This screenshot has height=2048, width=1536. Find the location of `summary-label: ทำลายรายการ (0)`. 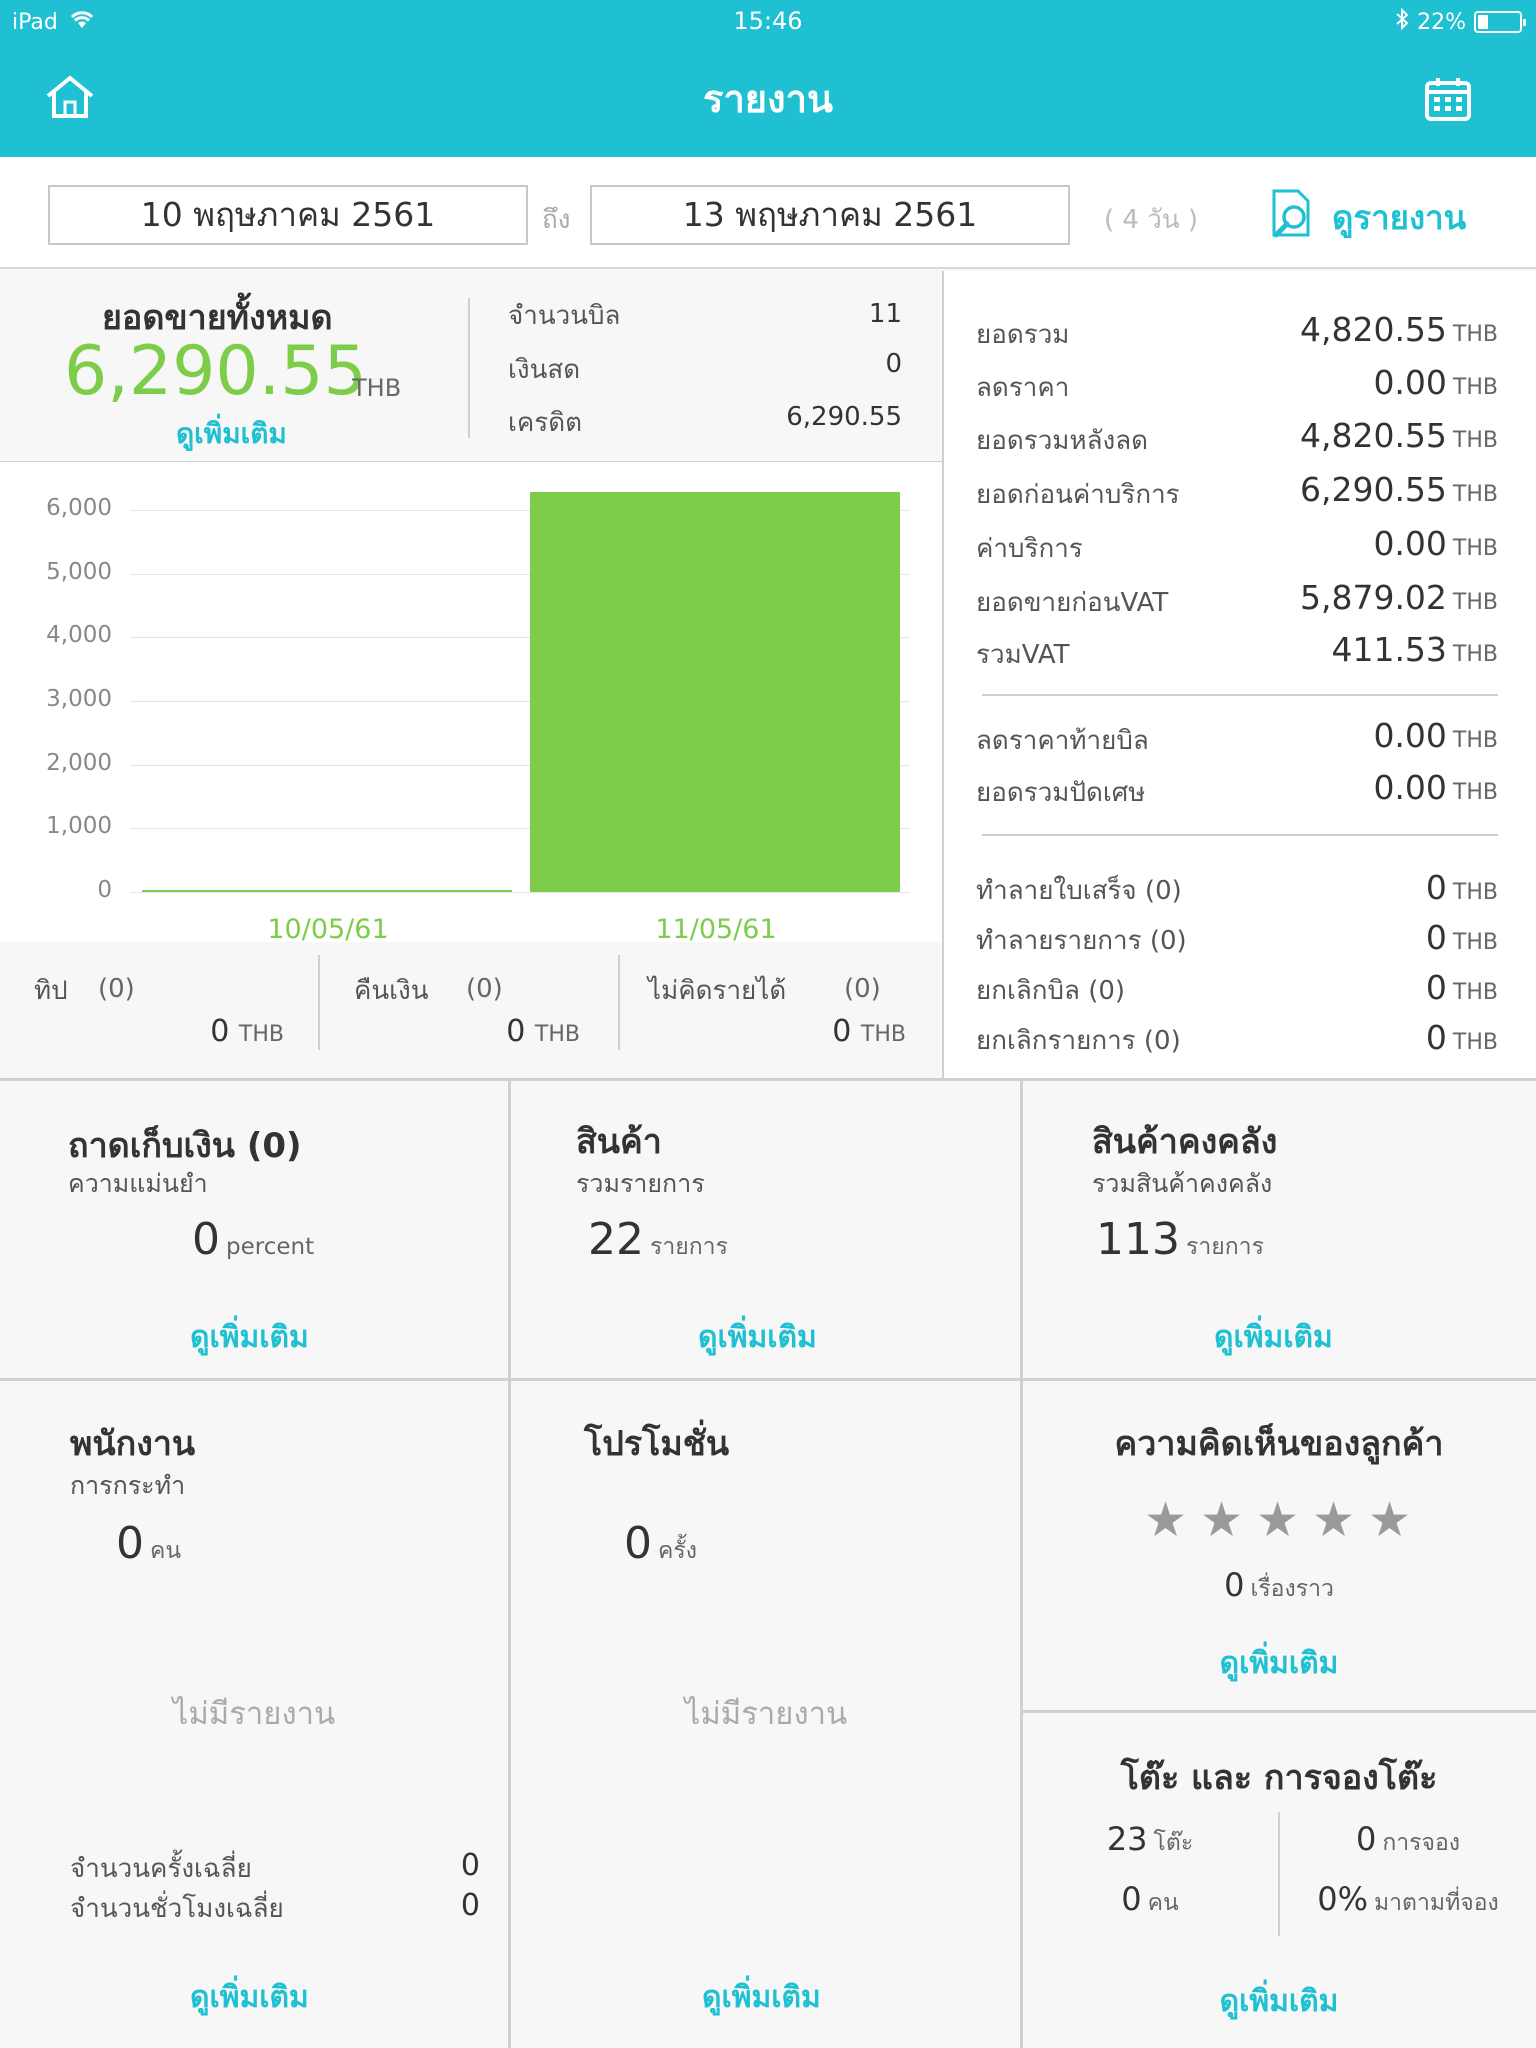

summary-label: ทำลายรายการ (0) is located at coordinates (1081, 941).